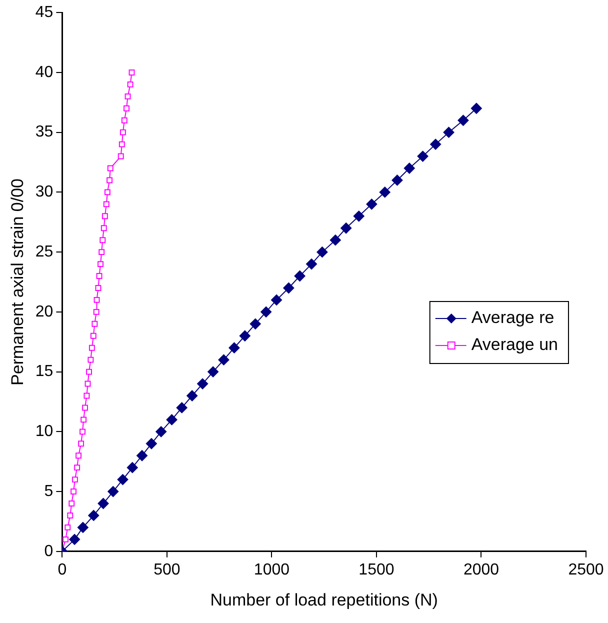 The image size is (608, 623). What do you see at coordinates (44, 72) in the screenshot?
I see `y-tick-label: 40` at bounding box center [44, 72].